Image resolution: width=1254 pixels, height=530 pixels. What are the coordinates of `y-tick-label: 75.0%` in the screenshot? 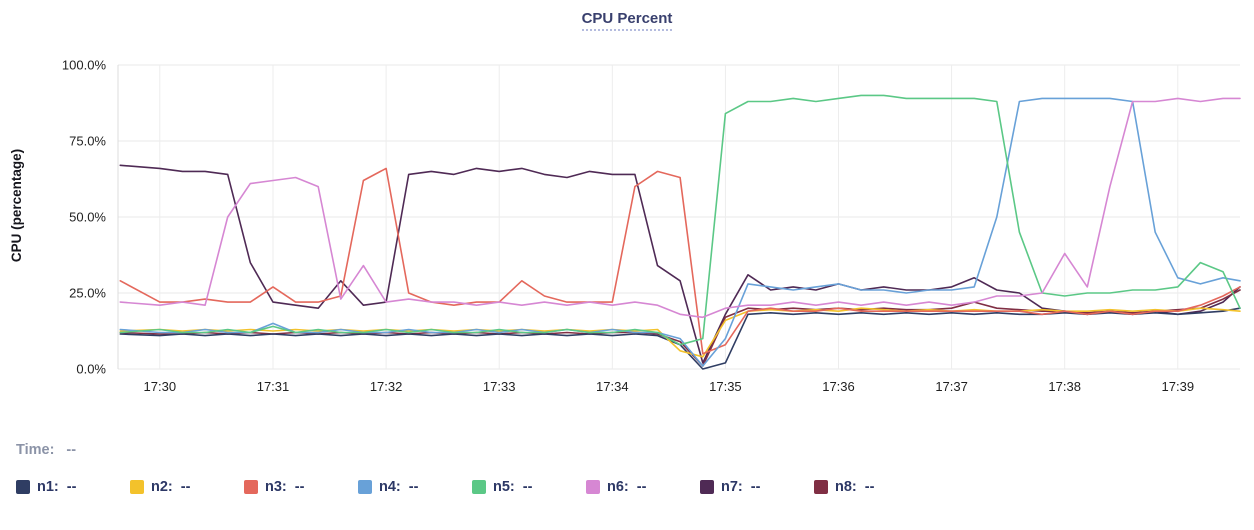 It's located at (87, 141).